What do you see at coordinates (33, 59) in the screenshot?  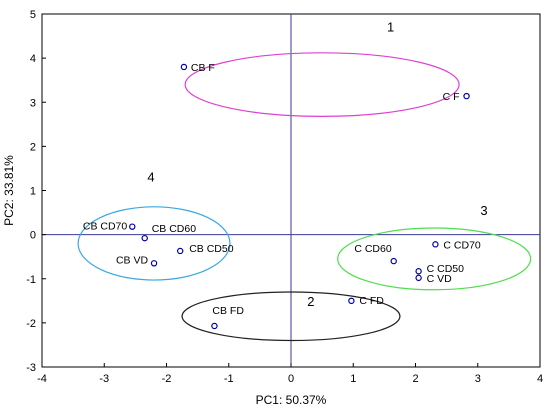 I see `y-tick-label: 4` at bounding box center [33, 59].